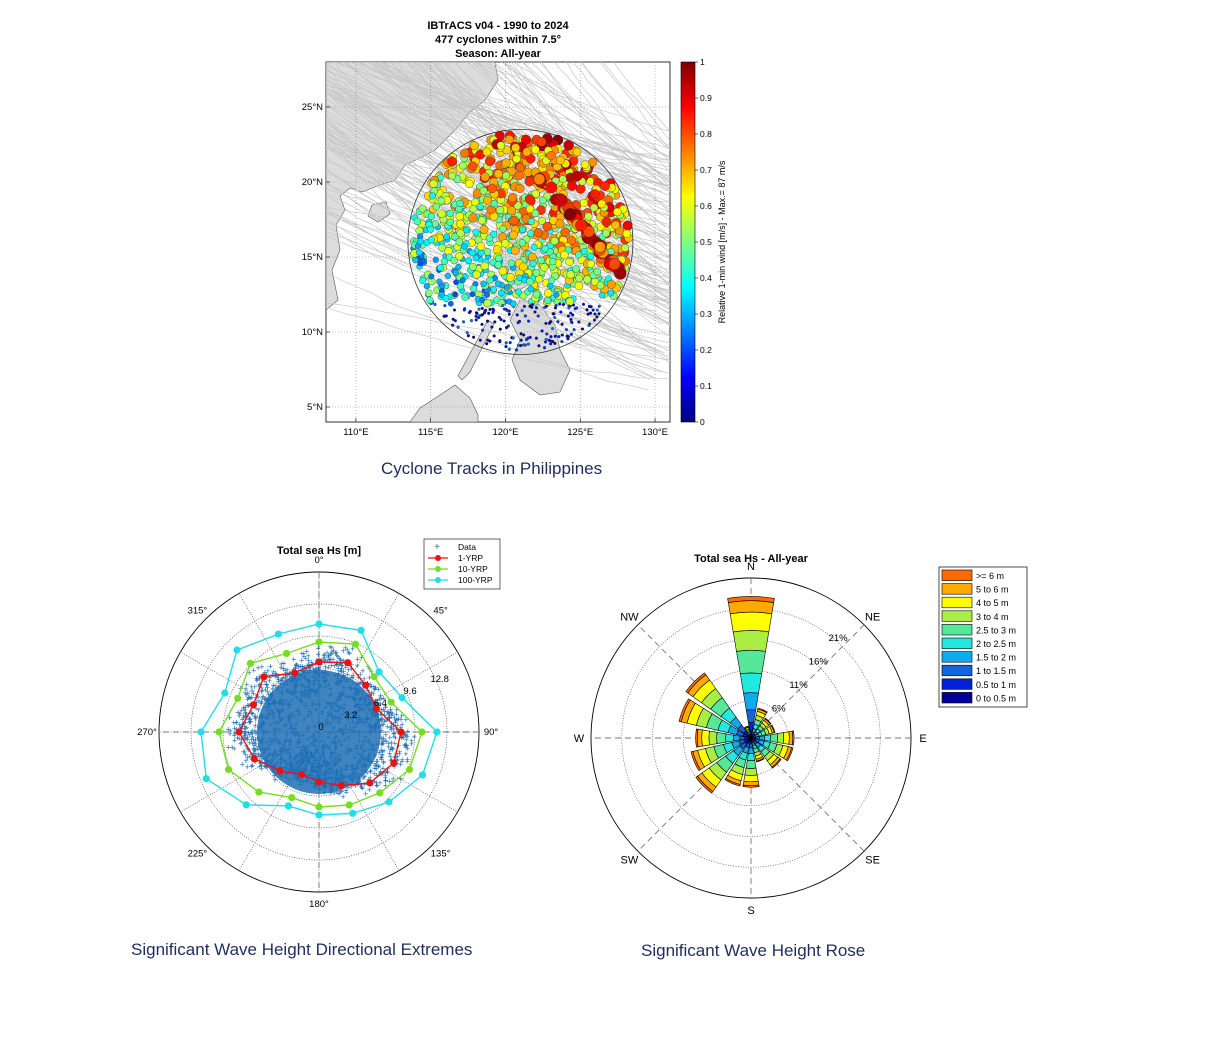  I want to click on map-x-tick-label: 115°E, so click(430, 432).